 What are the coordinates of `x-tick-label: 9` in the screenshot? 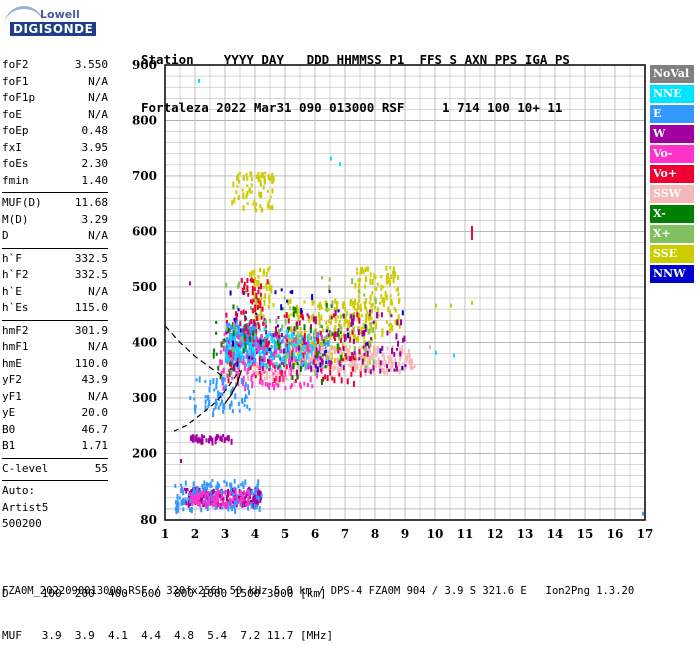 It's located at (405, 534).